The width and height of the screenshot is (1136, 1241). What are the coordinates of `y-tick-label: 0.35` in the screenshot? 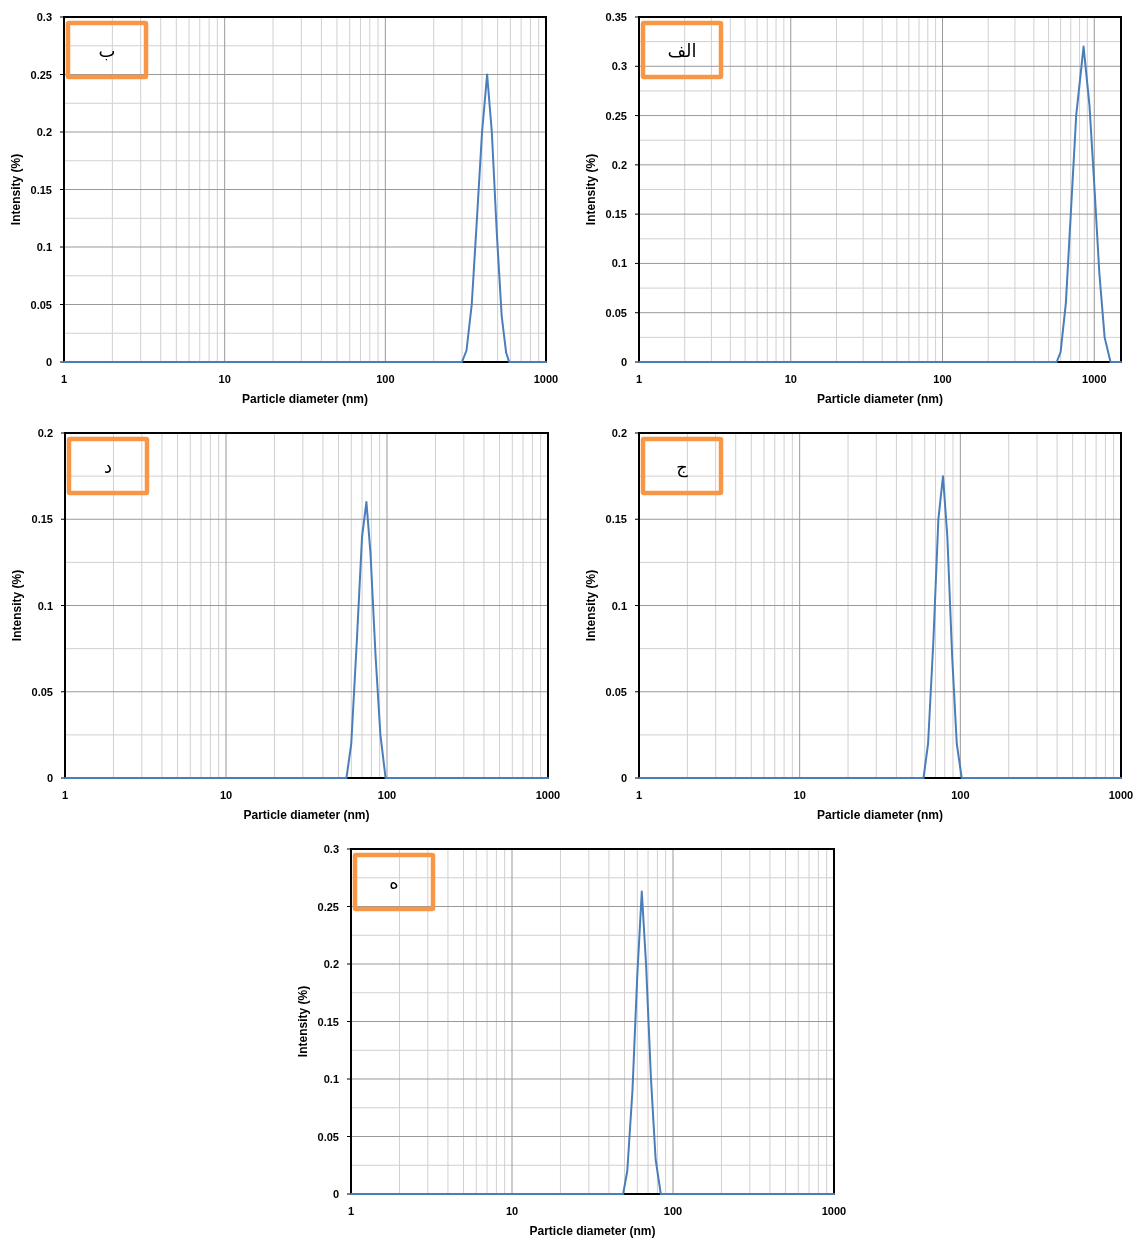 It's located at (616, 17).